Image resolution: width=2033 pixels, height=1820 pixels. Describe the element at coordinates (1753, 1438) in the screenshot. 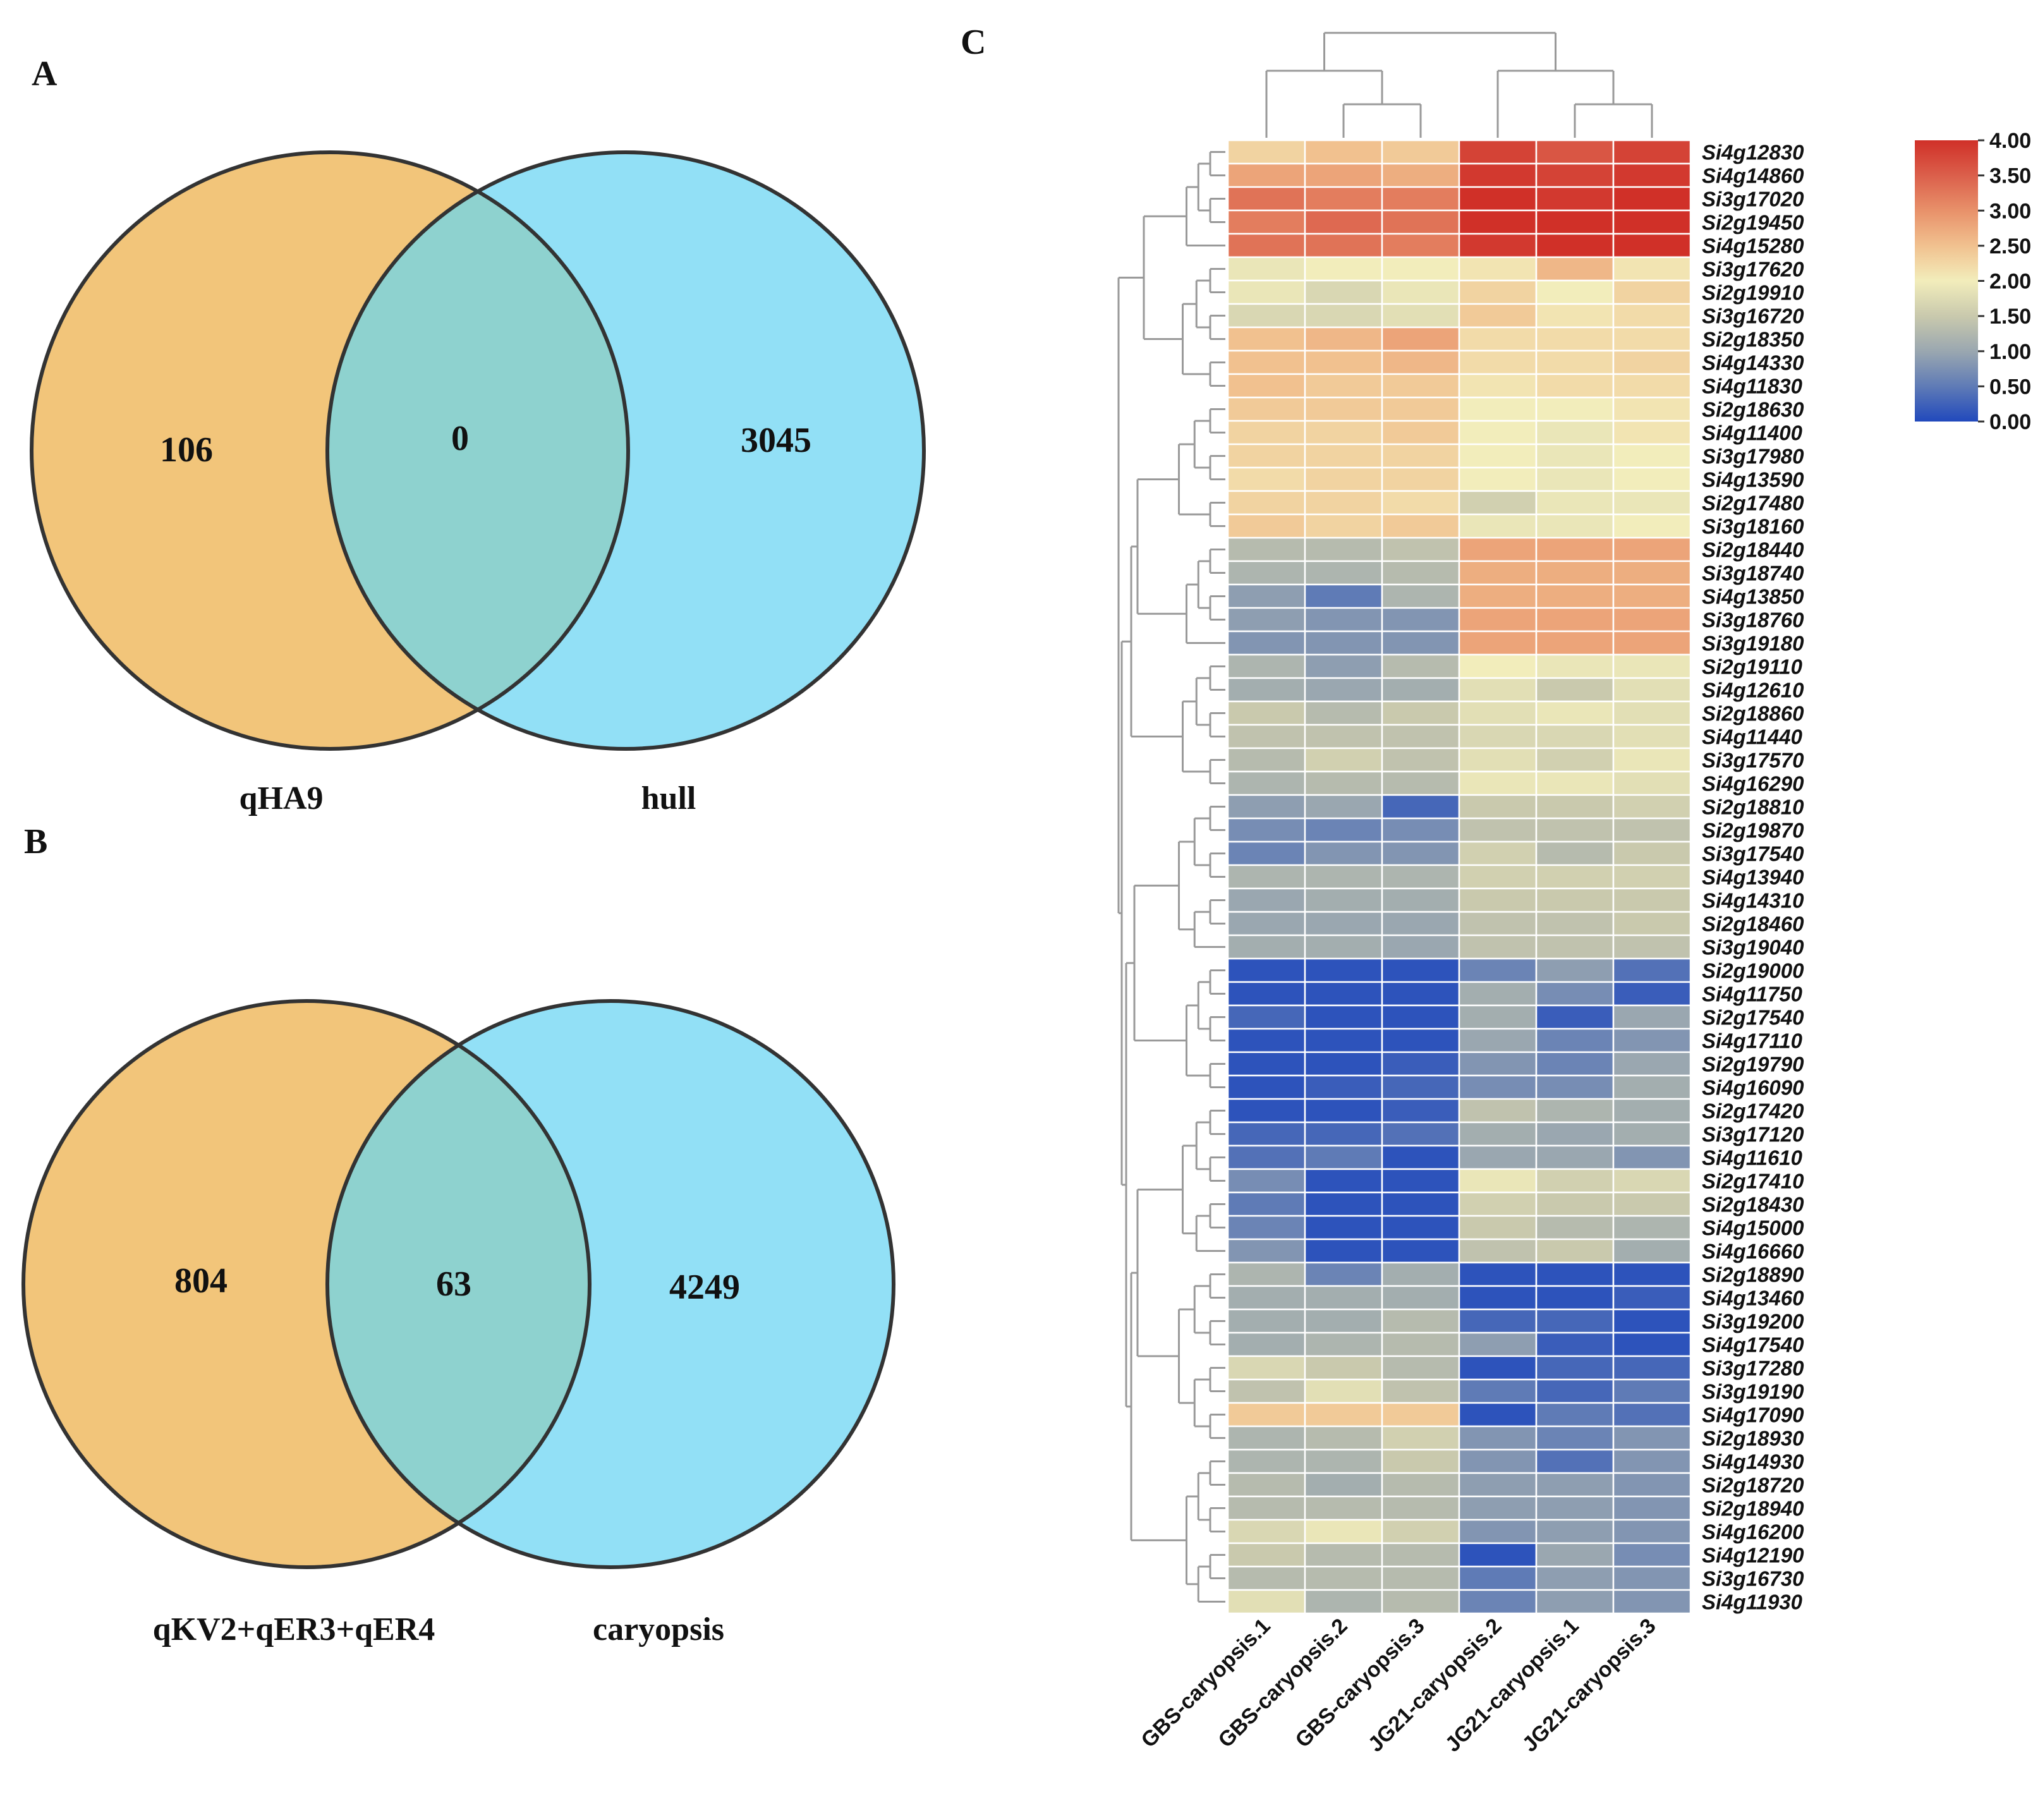

I see `row-label: Si2g18930` at that location.